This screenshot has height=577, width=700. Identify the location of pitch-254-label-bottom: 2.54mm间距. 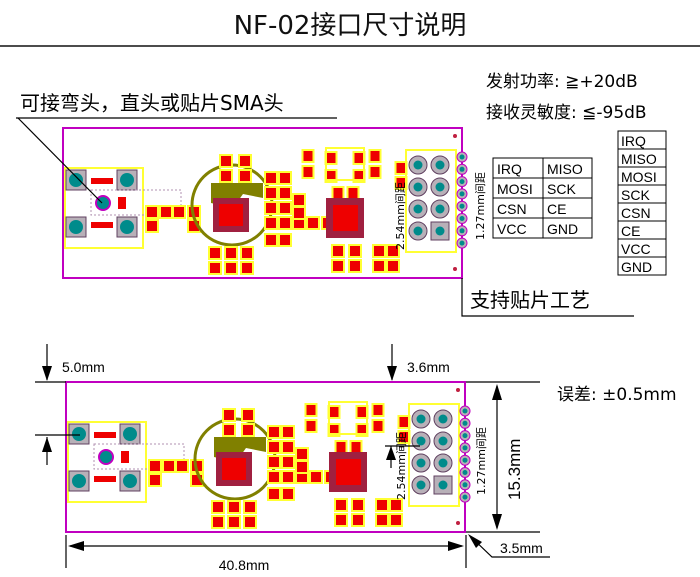
(401, 466).